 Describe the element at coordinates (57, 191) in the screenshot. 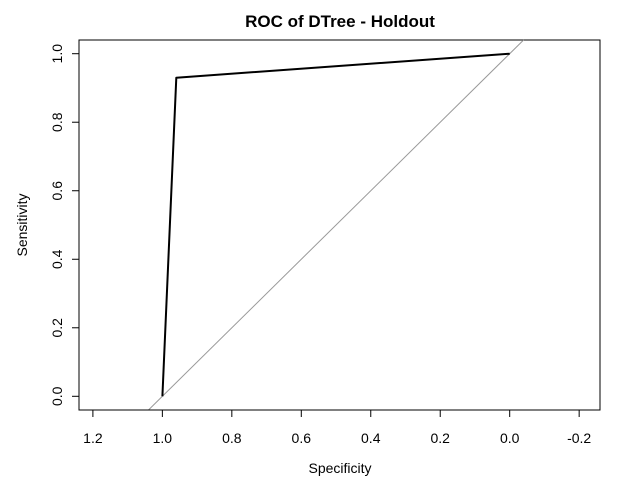

I see `y-tick-label: 0.6` at that location.